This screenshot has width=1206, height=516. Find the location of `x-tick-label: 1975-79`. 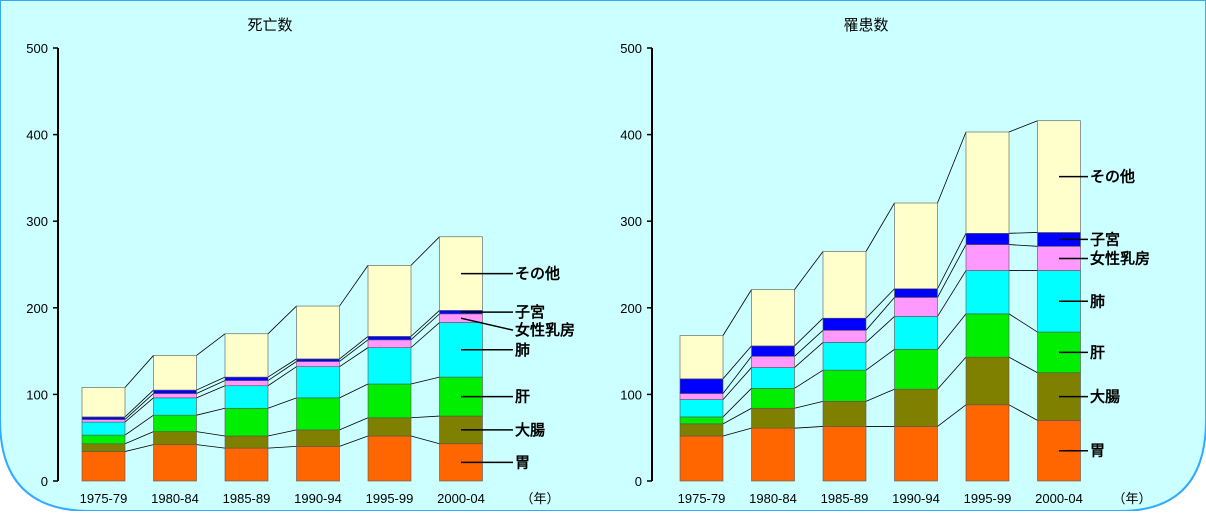

x-tick-label: 1975-79 is located at coordinates (104, 498).